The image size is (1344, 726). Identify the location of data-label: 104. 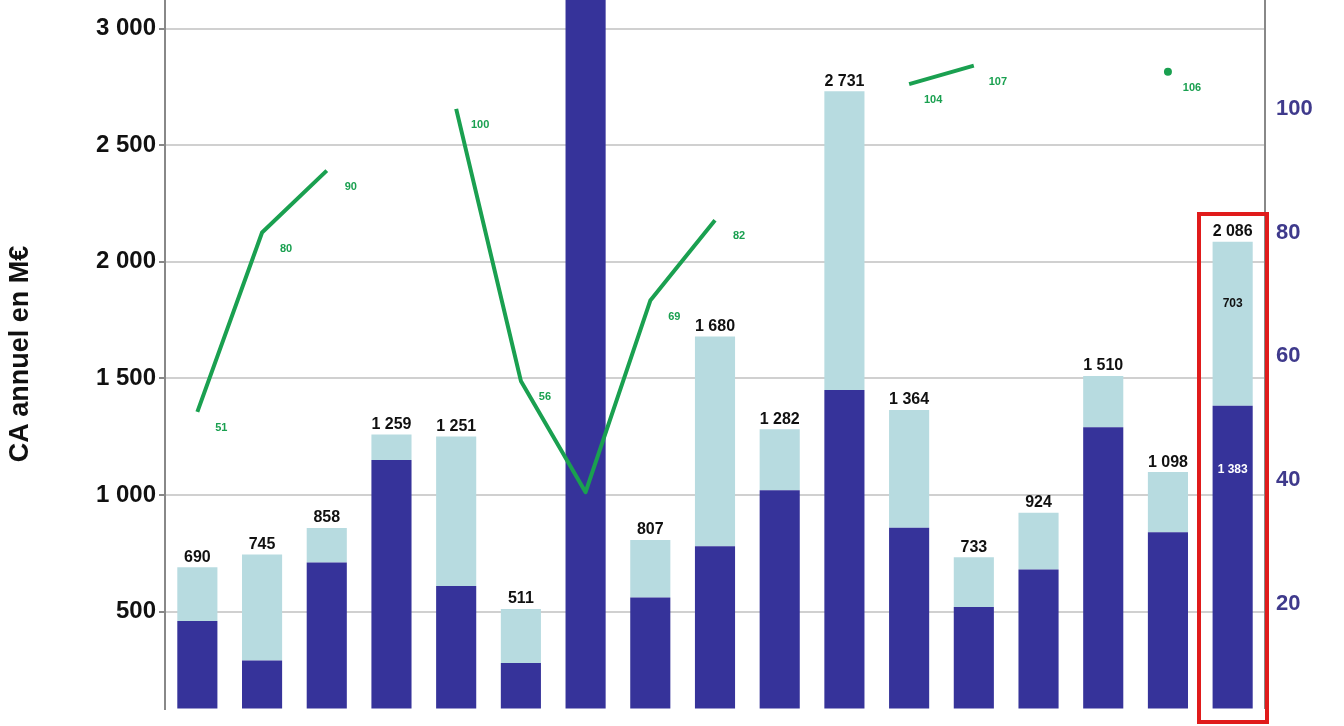
(933, 99).